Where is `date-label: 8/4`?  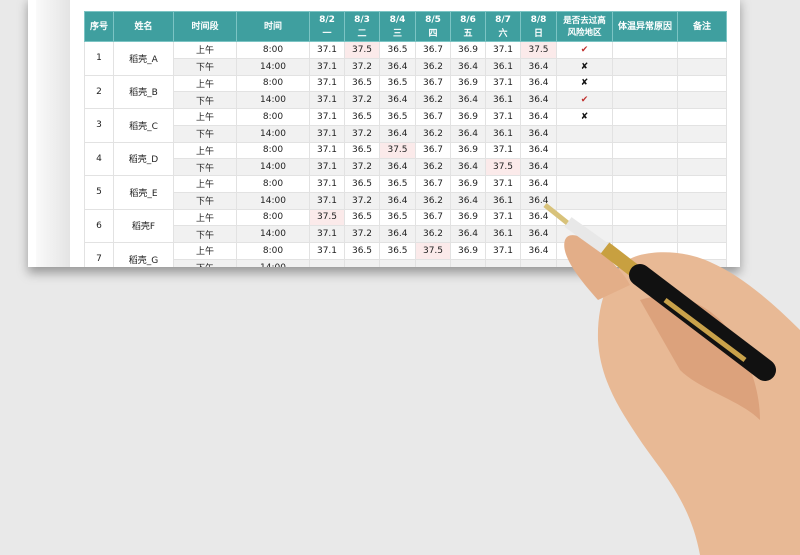
date-label: 8/4 is located at coordinates (397, 19).